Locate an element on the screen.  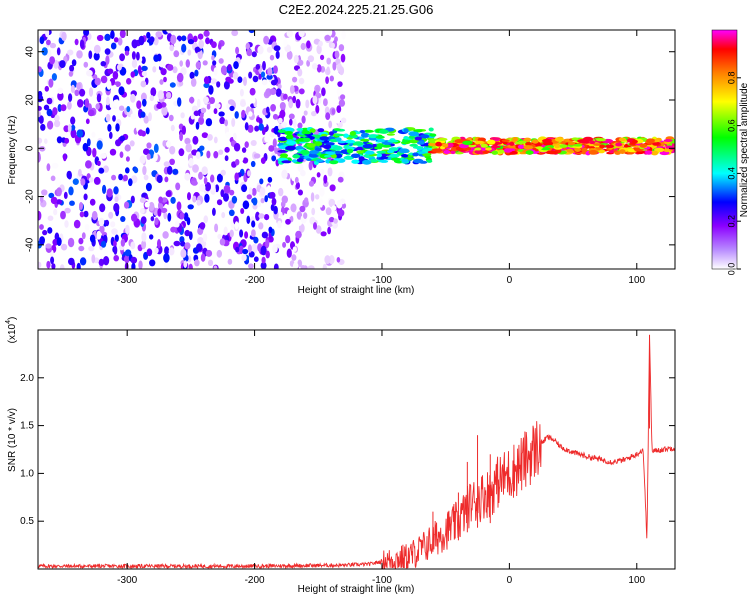
snr-x-tick-label: 100 is located at coordinates (636, 580).